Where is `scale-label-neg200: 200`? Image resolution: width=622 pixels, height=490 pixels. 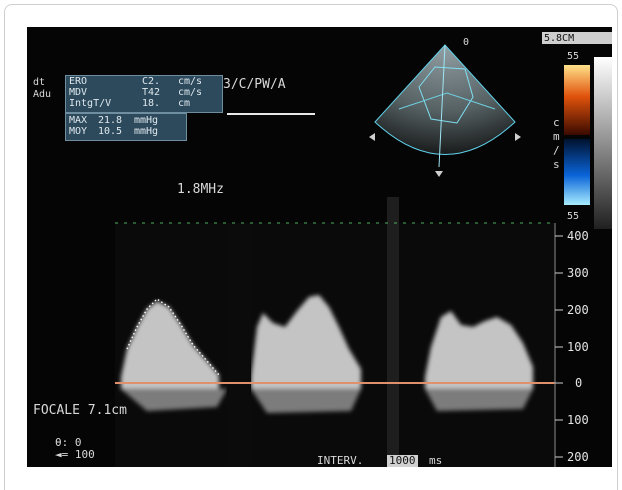
scale-label-neg200: 200 is located at coordinates (578, 457).